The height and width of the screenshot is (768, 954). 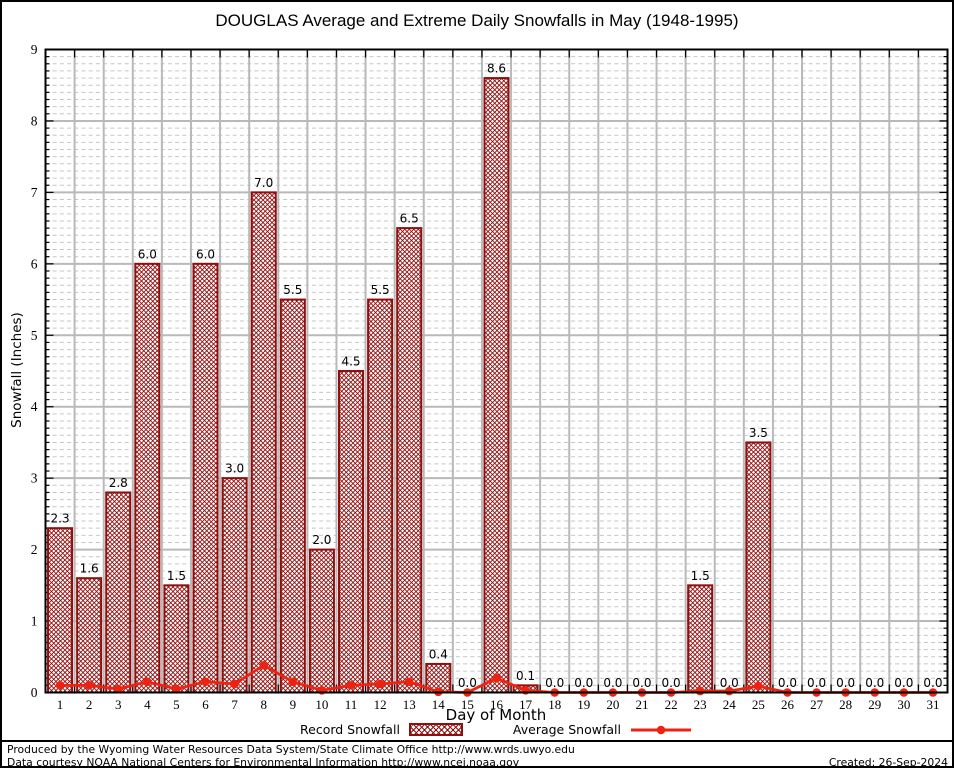 I want to click on svg-text: 4.5, so click(x=350, y=362).